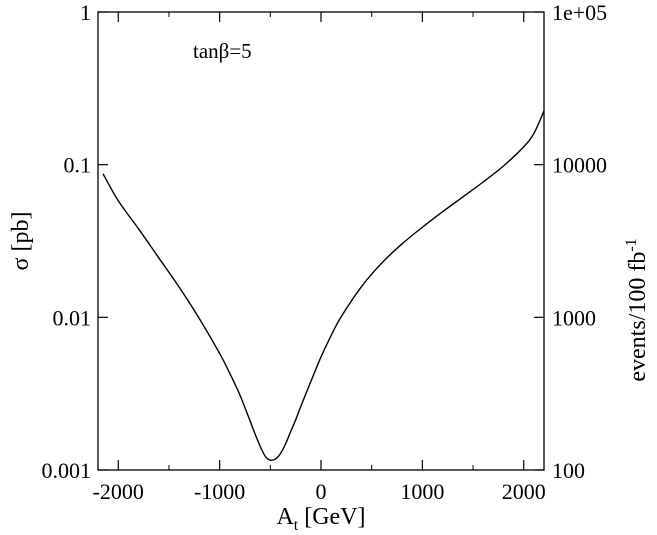 This screenshot has width=657, height=535. What do you see at coordinates (321, 491) in the screenshot?
I see `x-tick-label: 0` at bounding box center [321, 491].